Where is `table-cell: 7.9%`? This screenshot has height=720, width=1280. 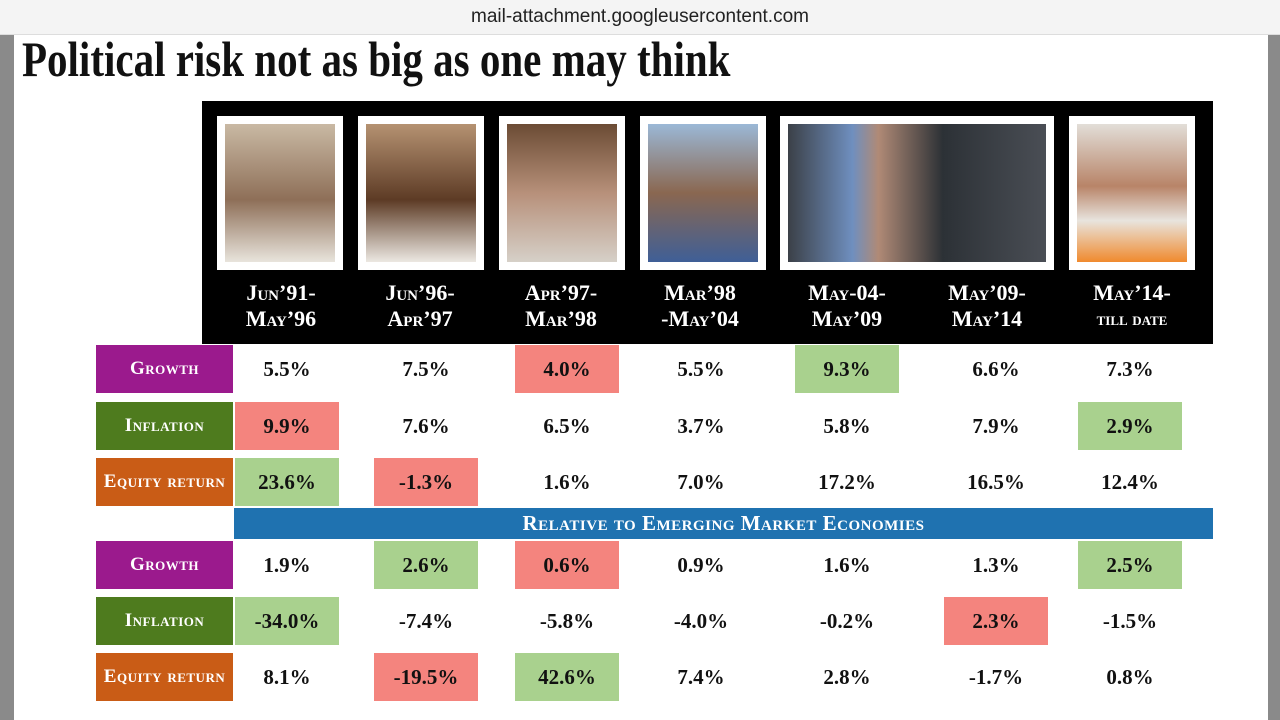 table-cell: 7.9% is located at coordinates (996, 425).